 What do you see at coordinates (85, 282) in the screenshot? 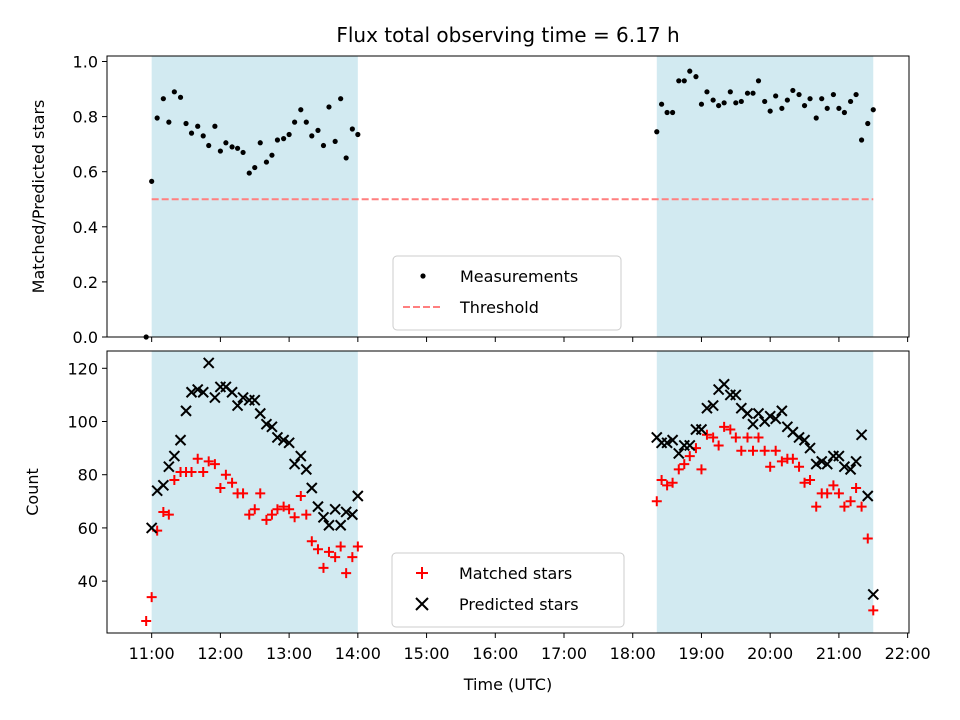
I see `top-y-tick-label: 0.2` at bounding box center [85, 282].